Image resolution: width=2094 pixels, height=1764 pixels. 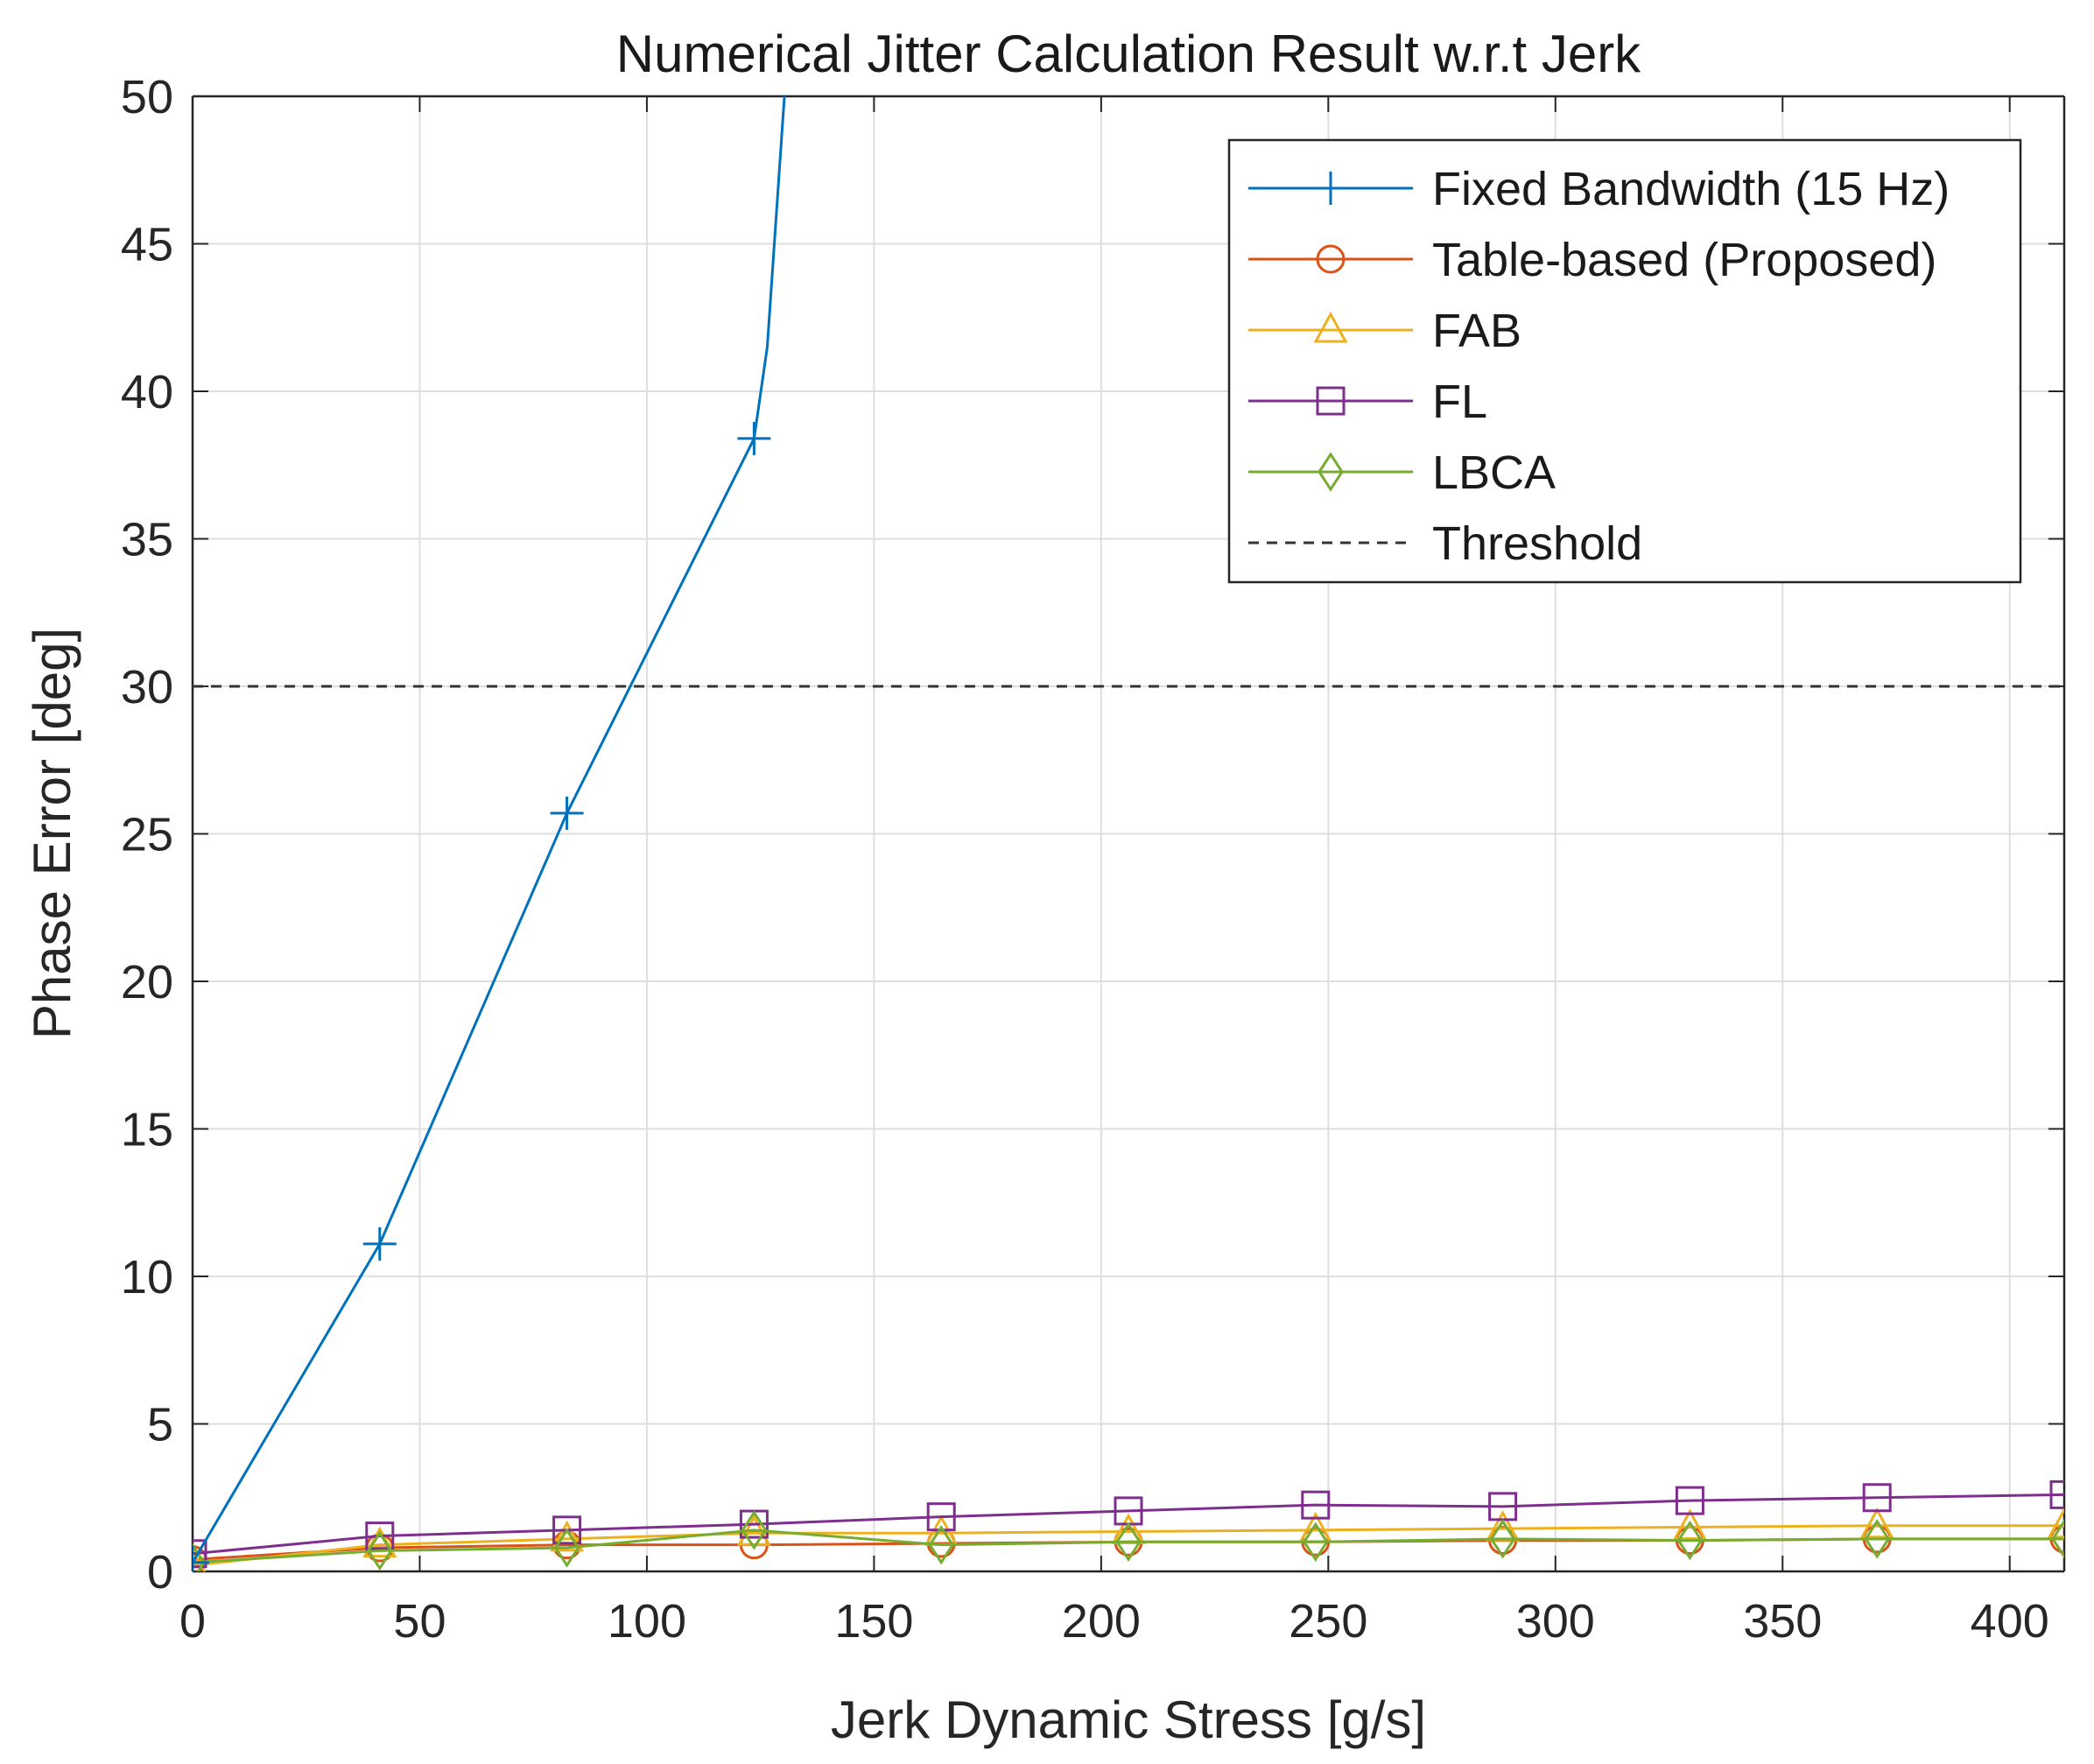 I want to click on legend-label: LBCA, so click(x=1494, y=473).